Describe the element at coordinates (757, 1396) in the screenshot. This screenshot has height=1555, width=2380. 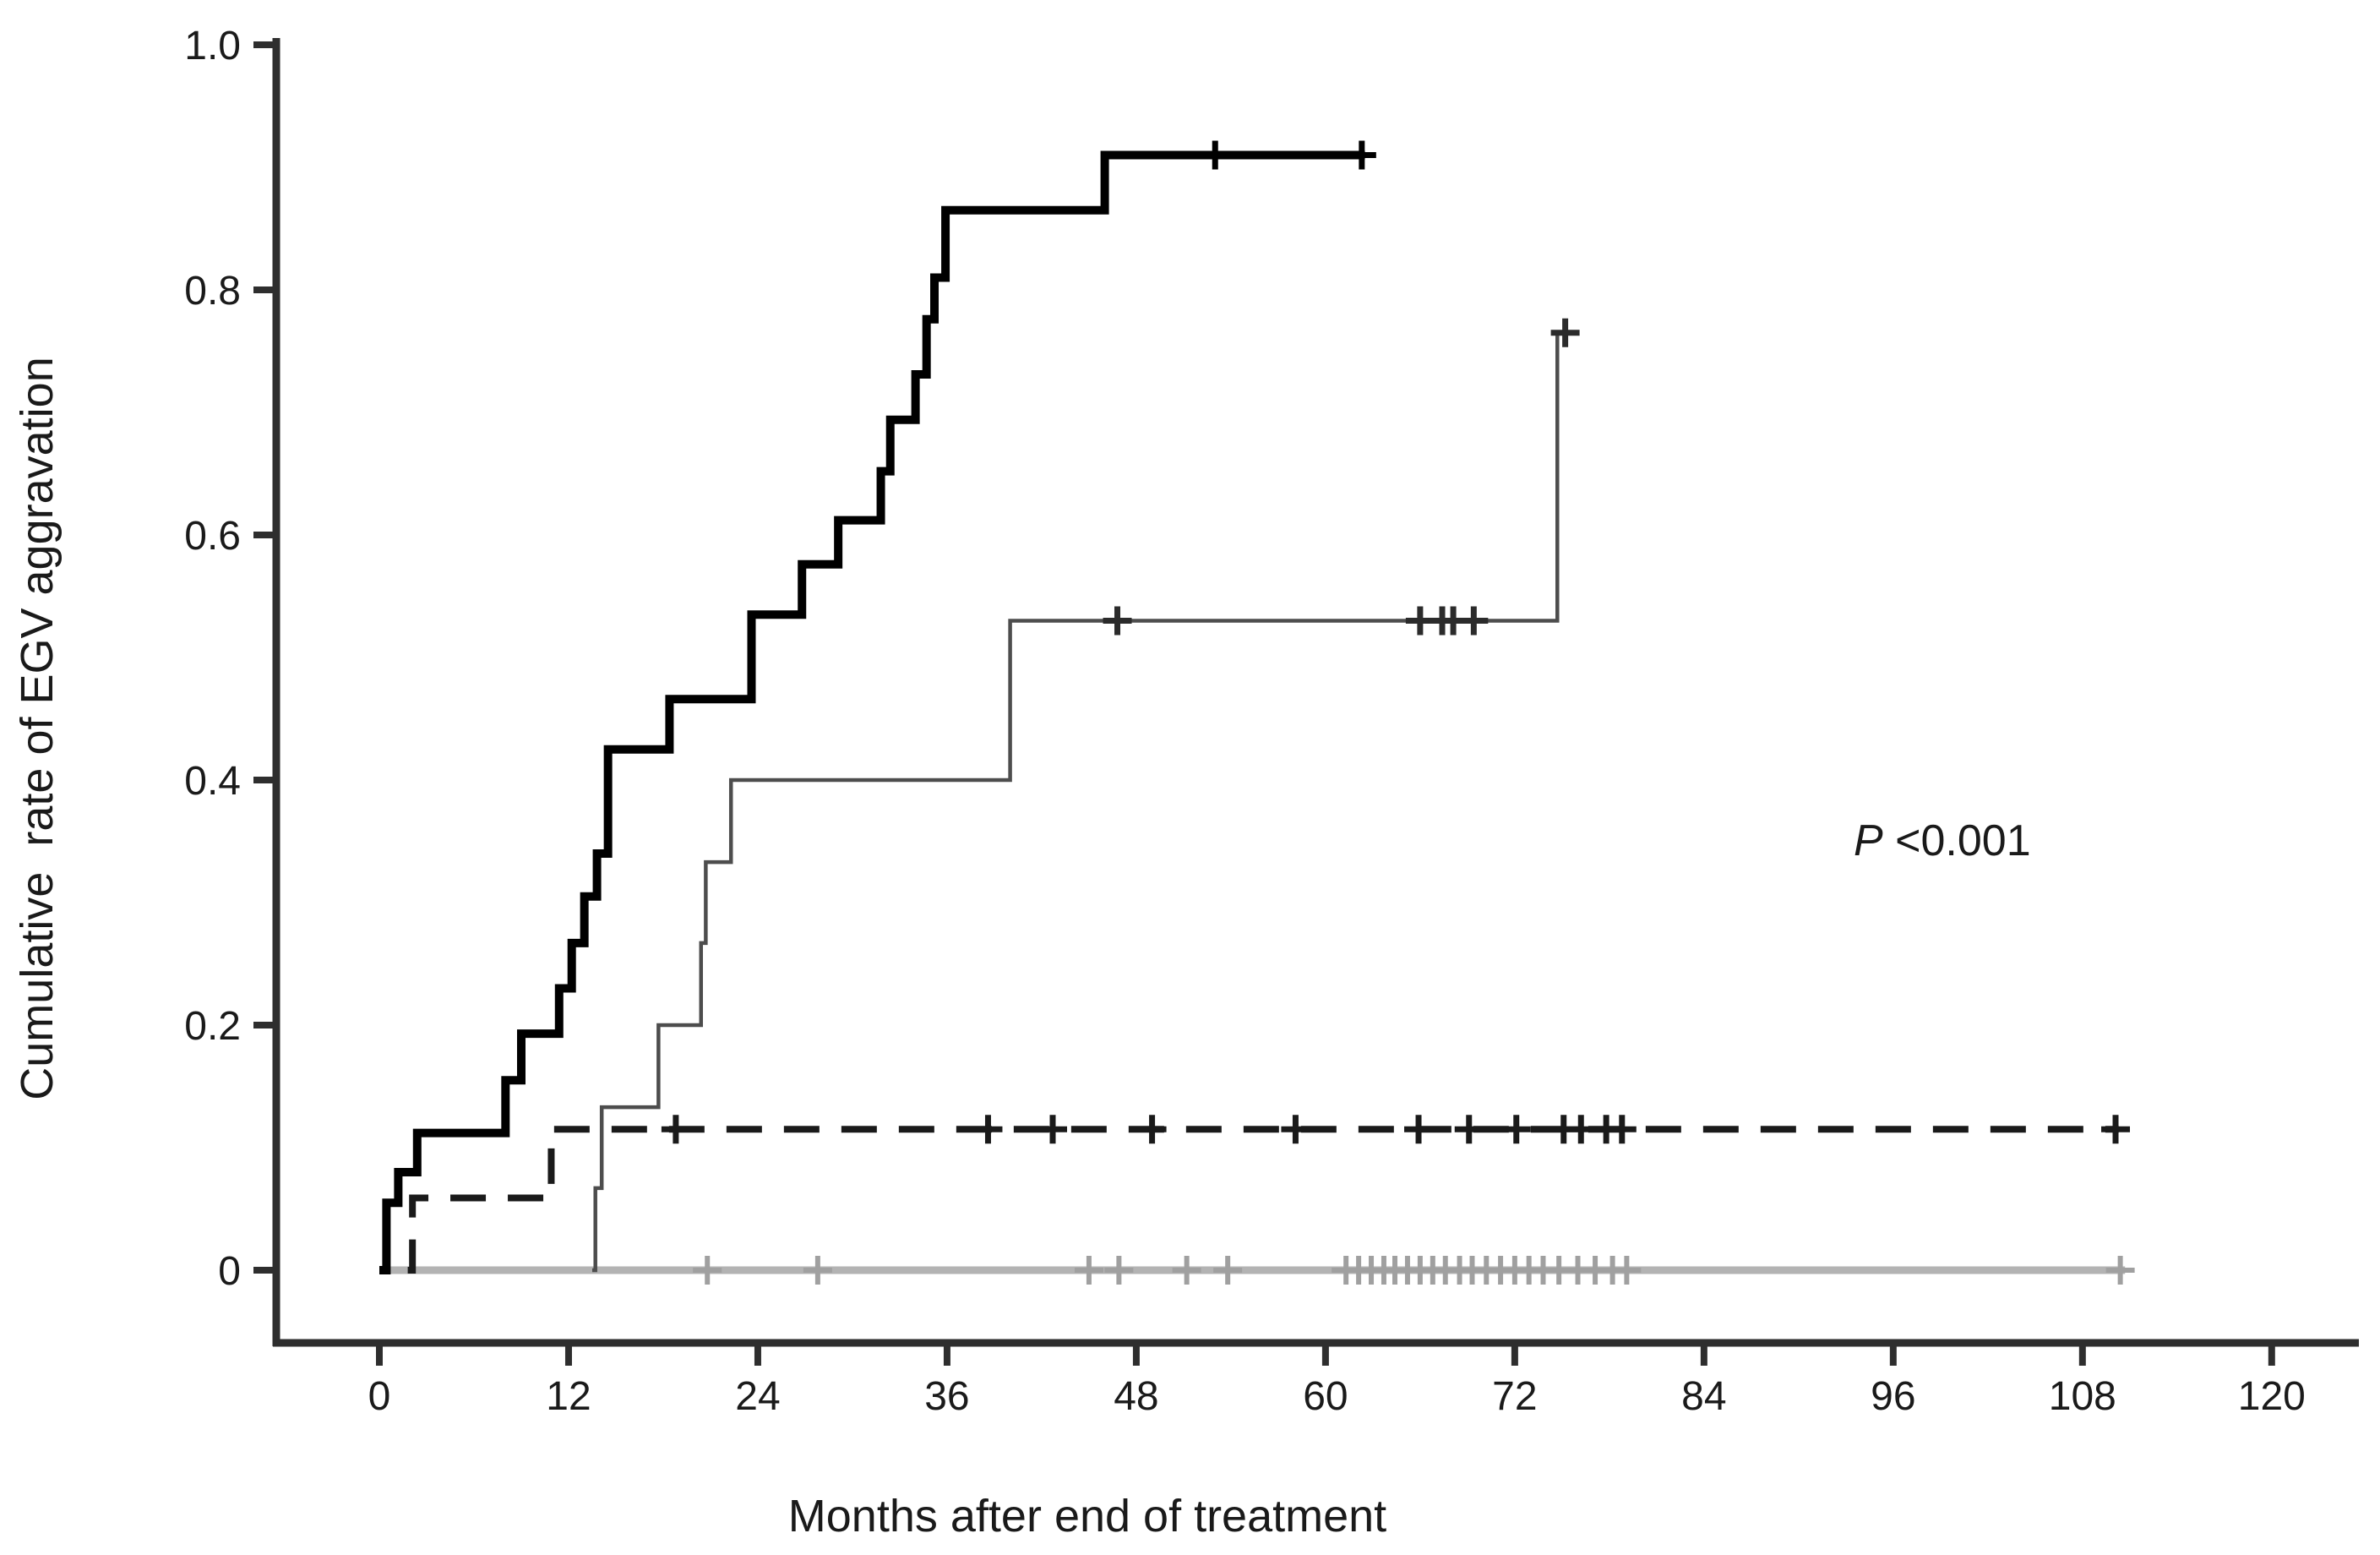
I see `x-tick-label: 24` at that location.